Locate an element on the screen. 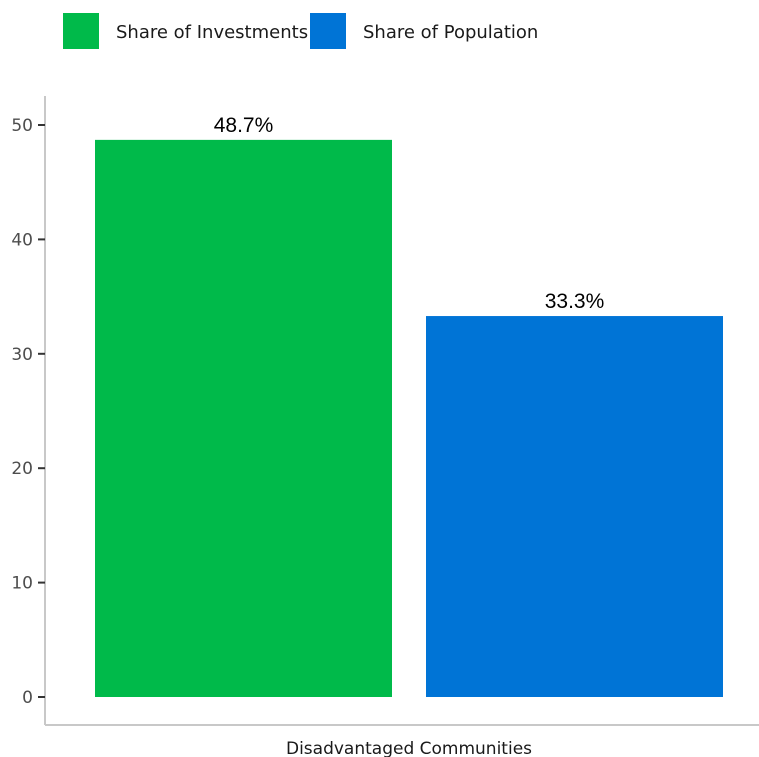 The height and width of the screenshot is (757, 759). legend: Share of Investments Share of Population is located at coordinates (300, 31).